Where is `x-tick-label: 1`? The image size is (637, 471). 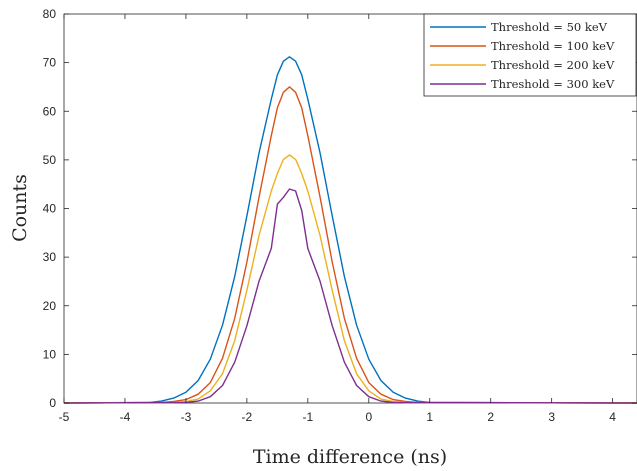 x-tick-label: 1 is located at coordinates (429, 417).